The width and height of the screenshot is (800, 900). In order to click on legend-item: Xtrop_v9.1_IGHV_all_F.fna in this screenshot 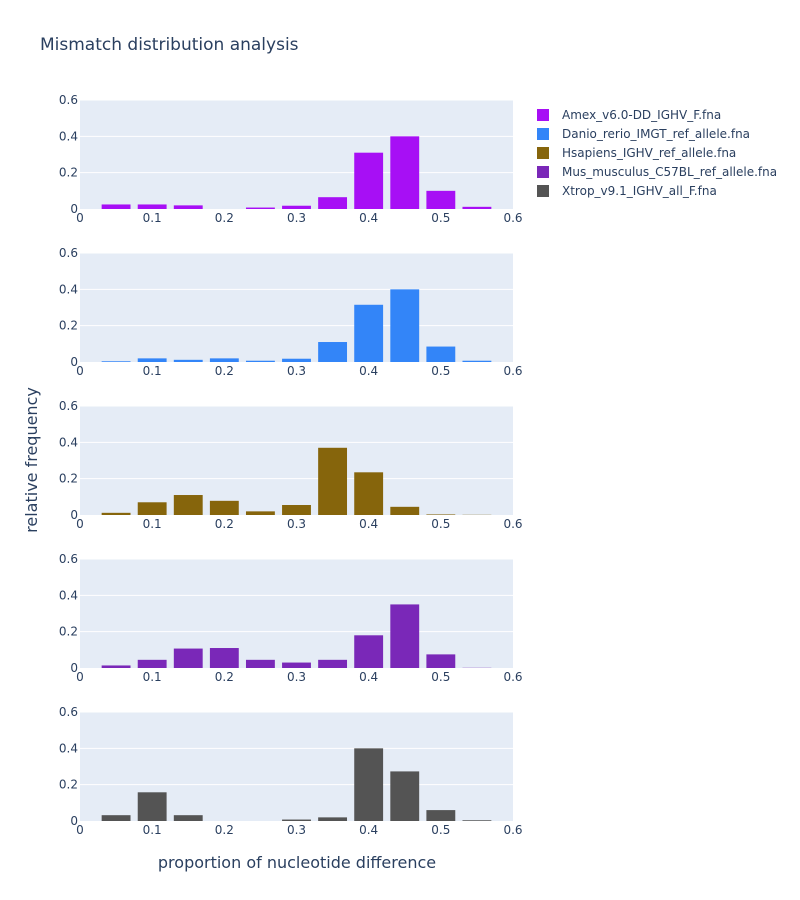, I will do `click(627, 191)`.